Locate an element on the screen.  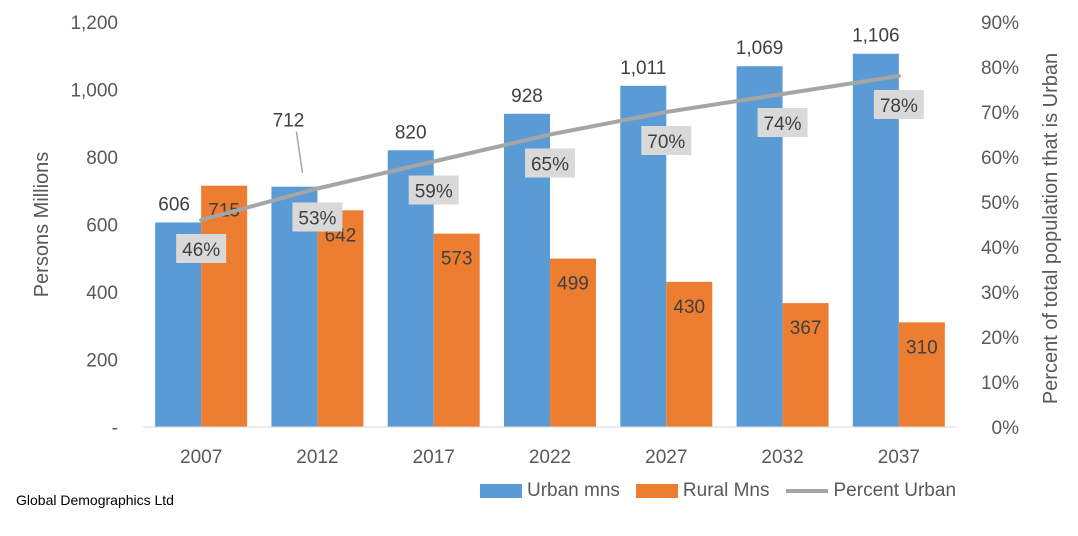
legend: Urban mns Rural Mns Percent Urban is located at coordinates (726, 491).